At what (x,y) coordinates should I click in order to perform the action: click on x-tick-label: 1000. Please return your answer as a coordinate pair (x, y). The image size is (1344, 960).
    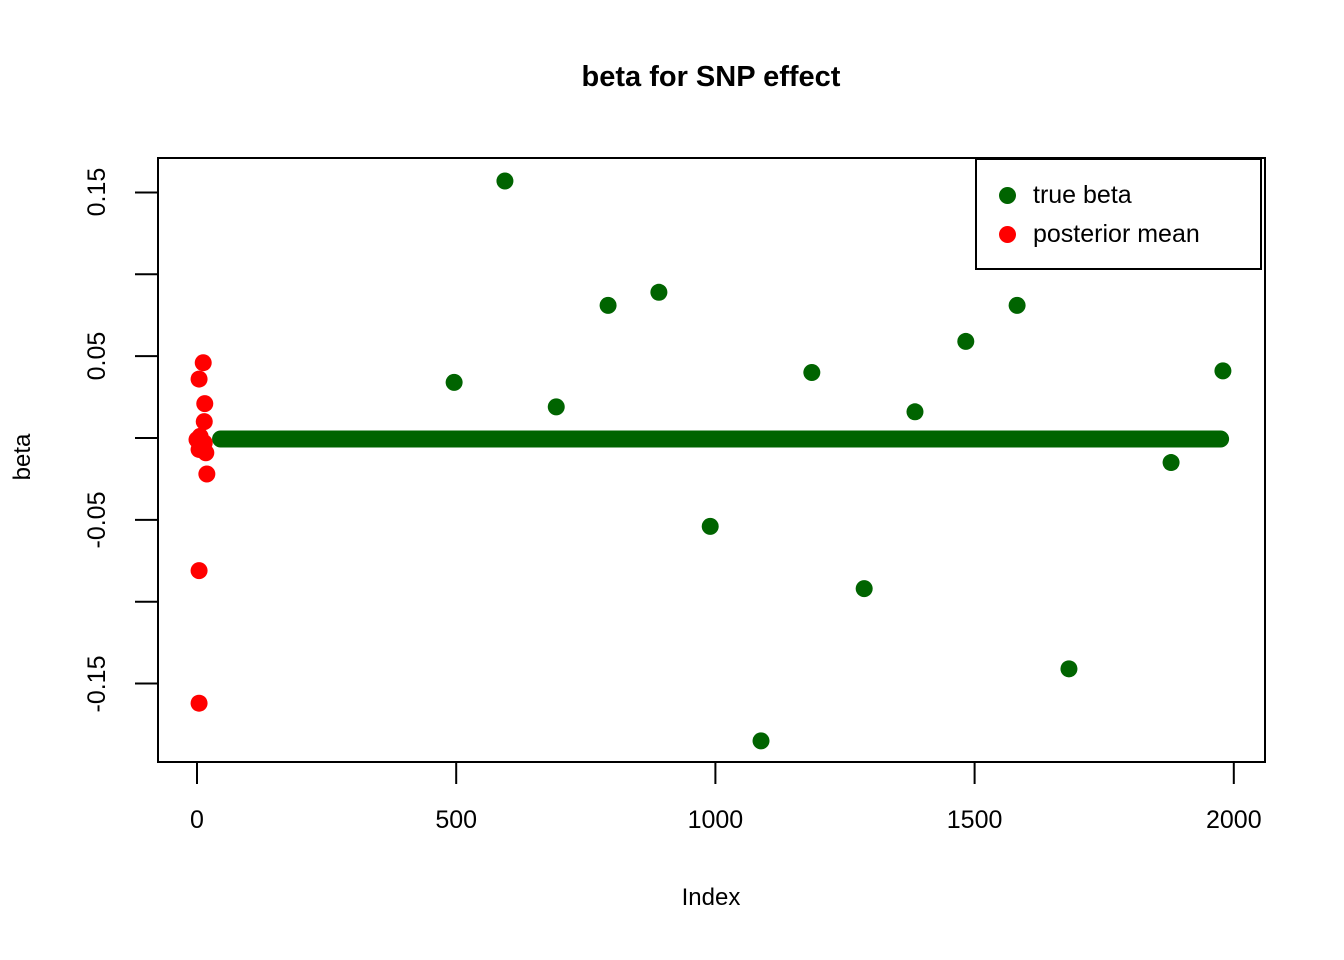
    Looking at the image, I should click on (715, 820).